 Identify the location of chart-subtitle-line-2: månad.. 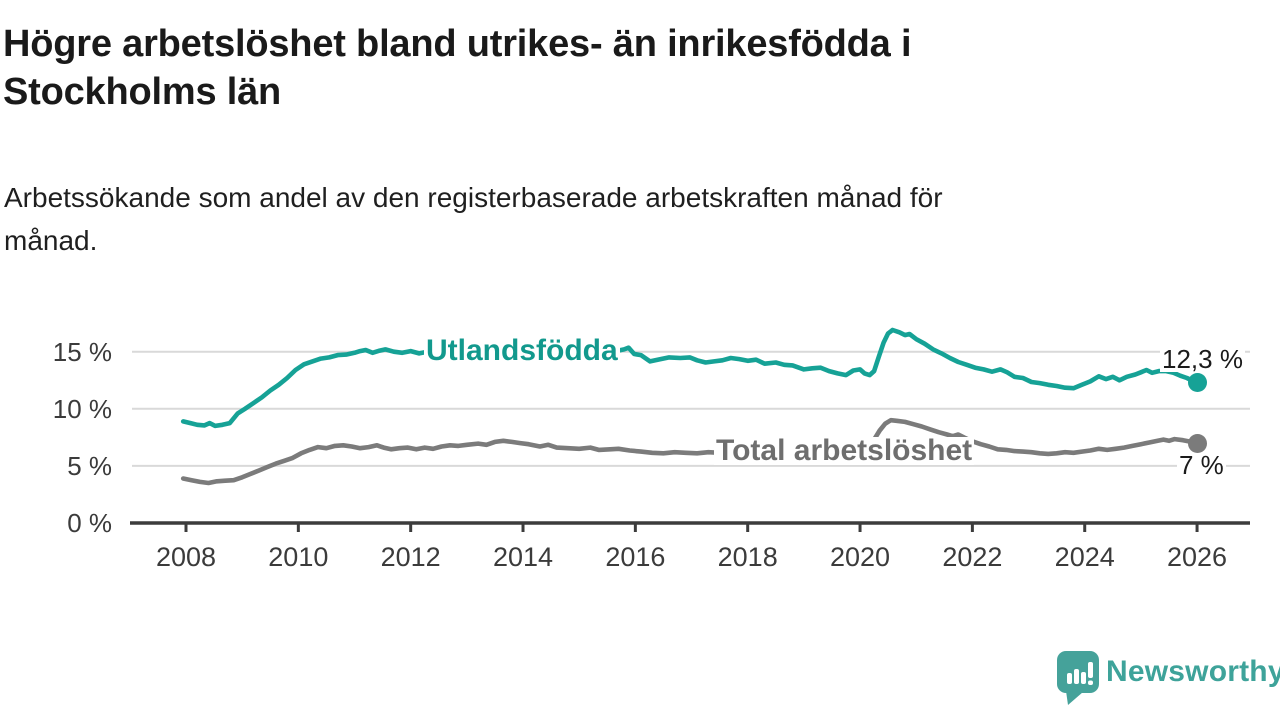
(51, 240).